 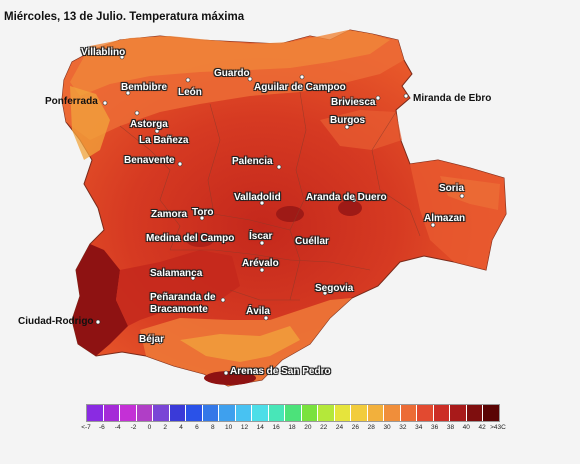 What do you see at coordinates (346, 197) in the screenshot?
I see `city-label: Aranda de Duero` at bounding box center [346, 197].